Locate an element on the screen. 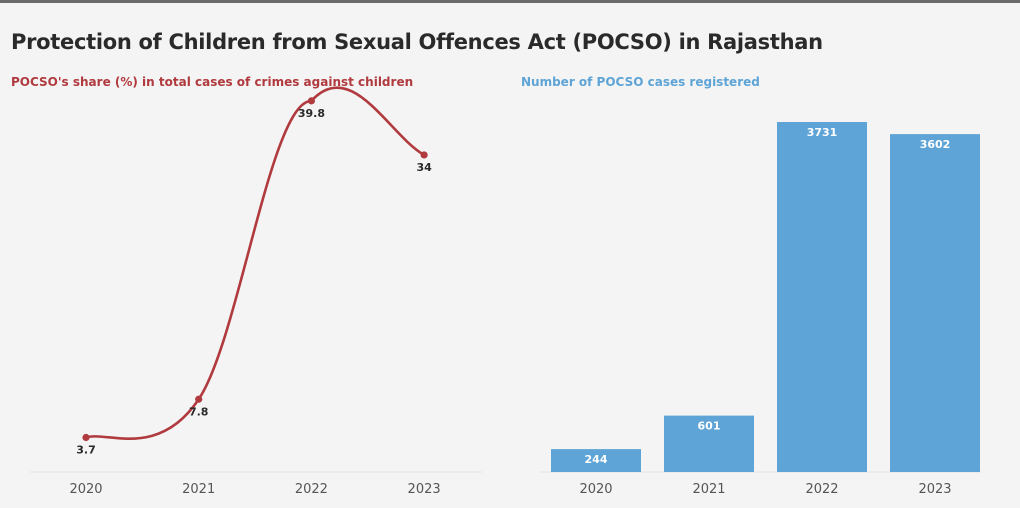  line-x-tick-2020: 2020 is located at coordinates (85, 489).